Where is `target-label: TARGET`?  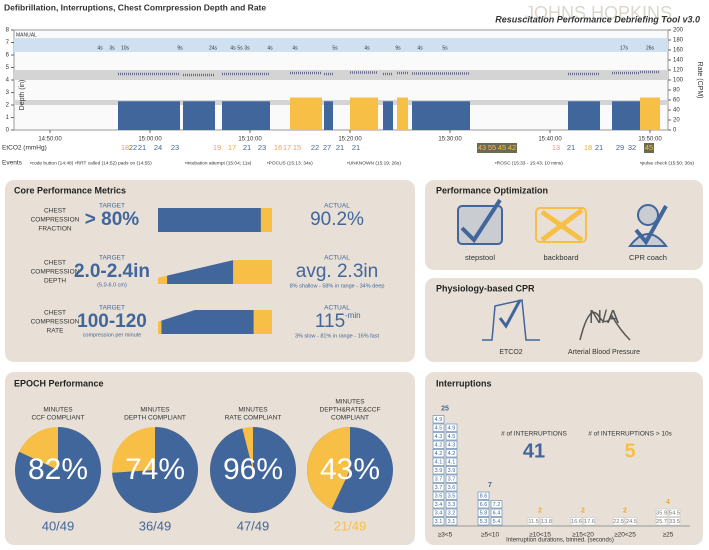 target-label: TARGET is located at coordinates (112, 258).